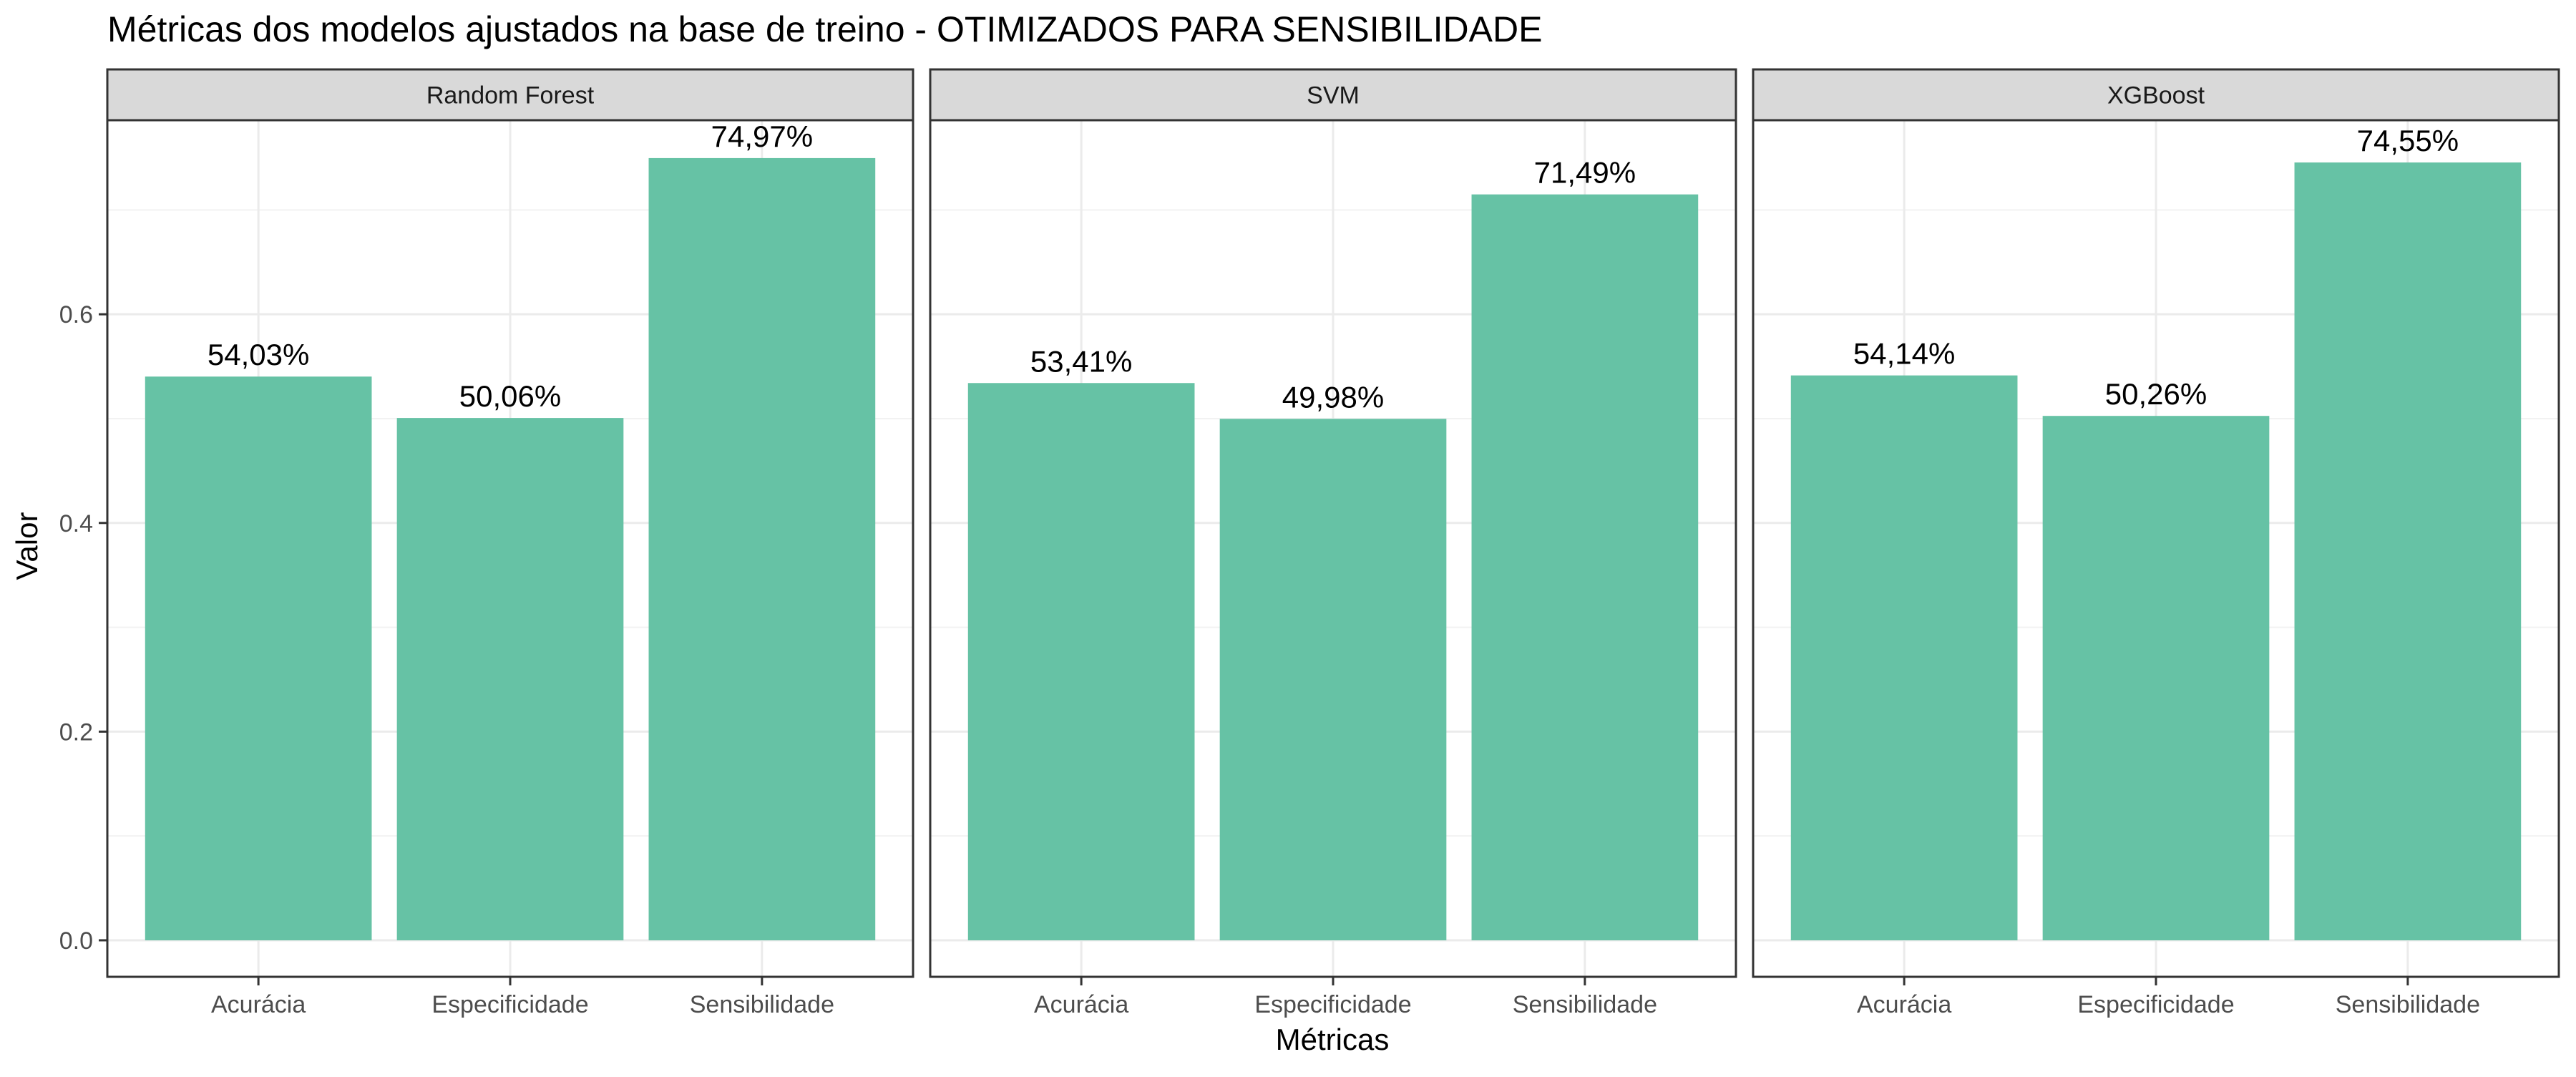 The image size is (2576, 1077). Describe the element at coordinates (762, 136) in the screenshot. I see `bar-value-label: 74,97%` at that location.